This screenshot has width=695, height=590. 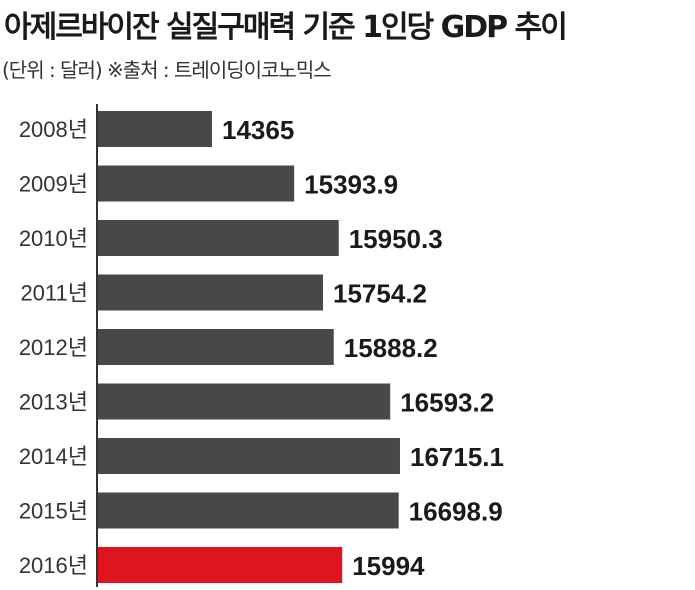 What do you see at coordinates (53, 184) in the screenshot?
I see `category-label: 2009년` at bounding box center [53, 184].